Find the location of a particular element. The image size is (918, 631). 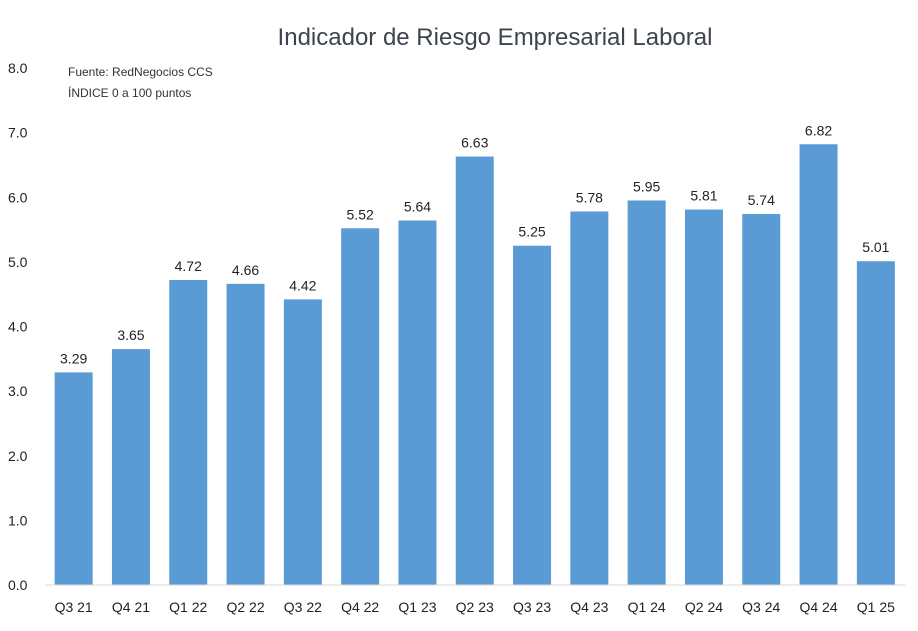

x-tick-label: Q3 24 is located at coordinates (761, 607).